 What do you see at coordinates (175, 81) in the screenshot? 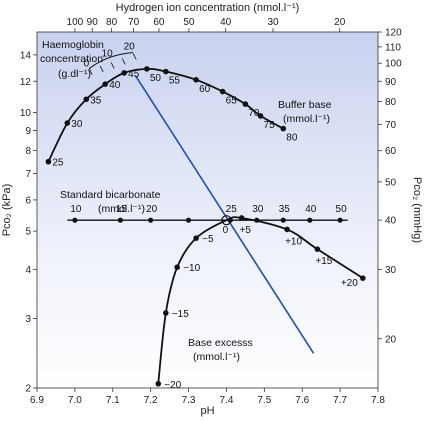
I see `buffer-base-point-label: 55` at bounding box center [175, 81].